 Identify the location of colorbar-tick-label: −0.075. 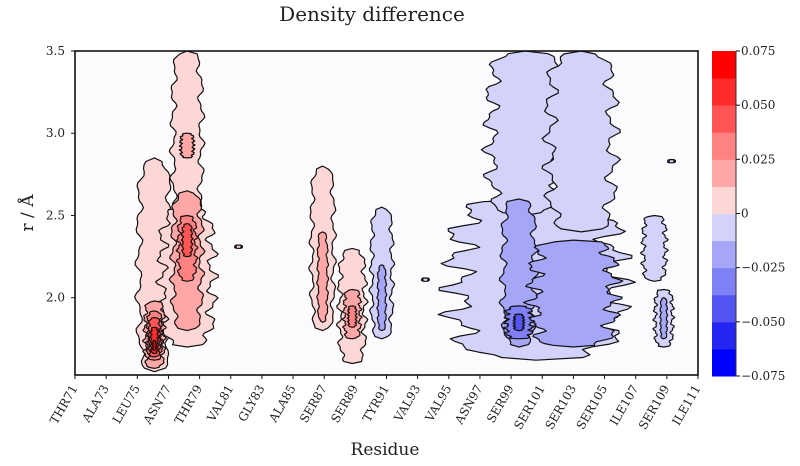
(763, 376).